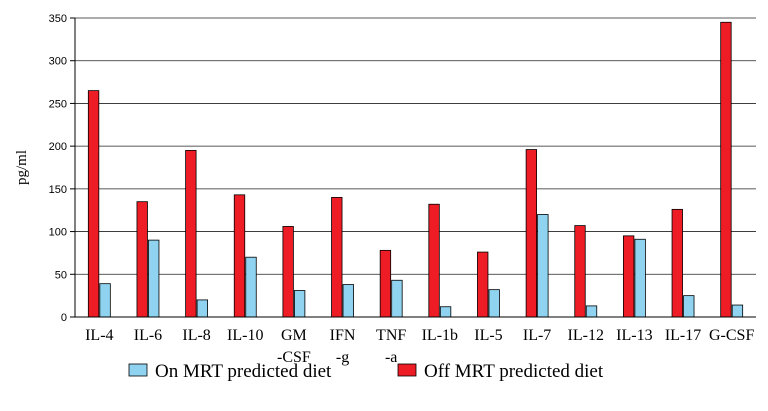  Describe the element at coordinates (391, 335) in the screenshot. I see `category-label: TNF` at that location.